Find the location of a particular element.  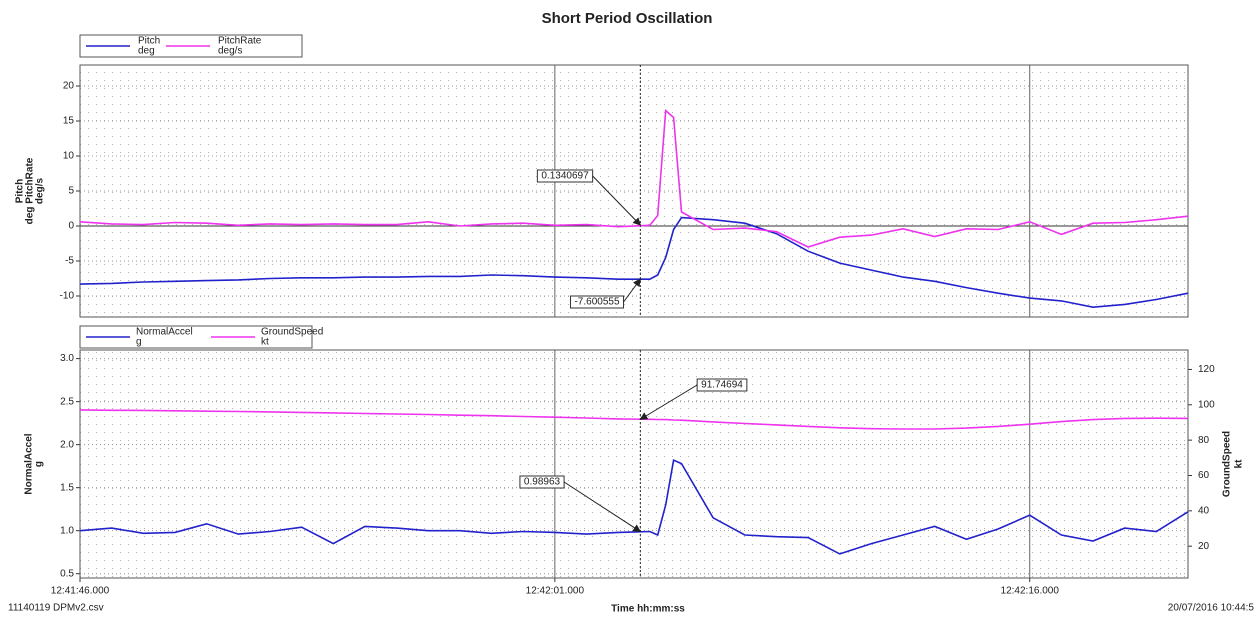

cursor-value-label: 0.98963 is located at coordinates (542, 482).